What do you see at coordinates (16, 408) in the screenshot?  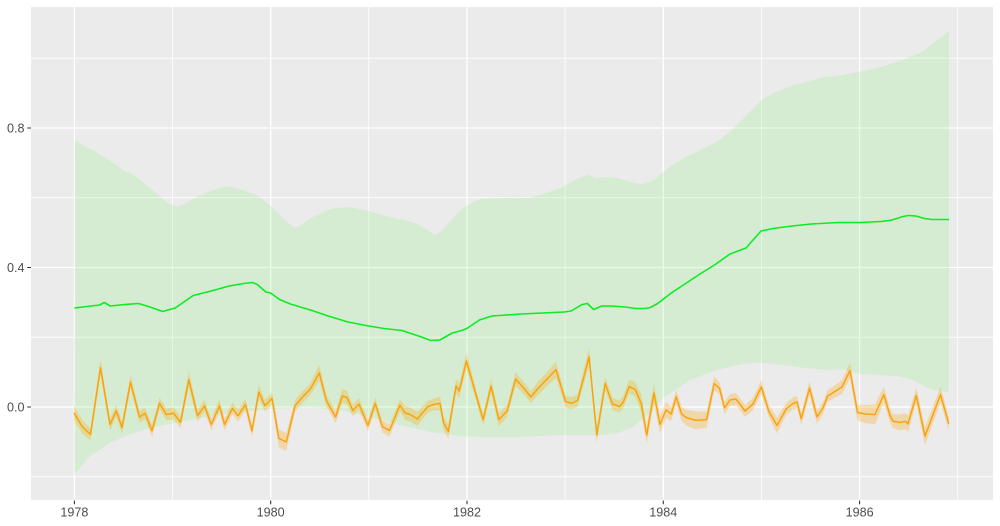 I see `svg-text: 0.0` at bounding box center [16, 408].